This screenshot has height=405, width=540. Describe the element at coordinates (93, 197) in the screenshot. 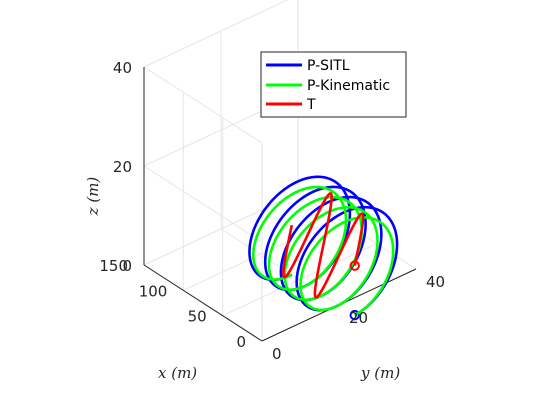

I see `z-axis-label: z (m)` at that location.